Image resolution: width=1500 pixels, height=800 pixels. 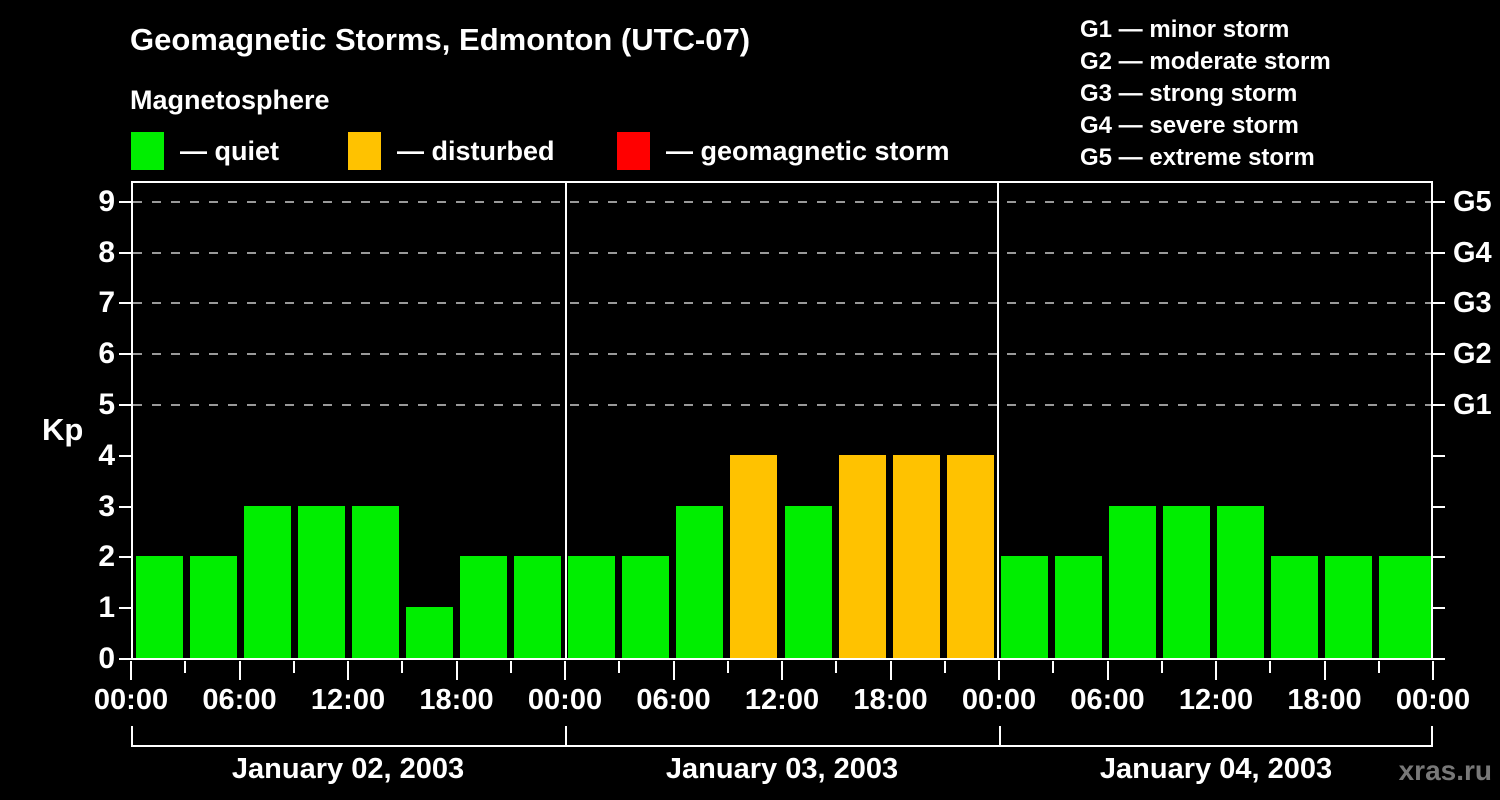 I want to click on legend-item-quiet: — quiet, so click(x=205, y=151).